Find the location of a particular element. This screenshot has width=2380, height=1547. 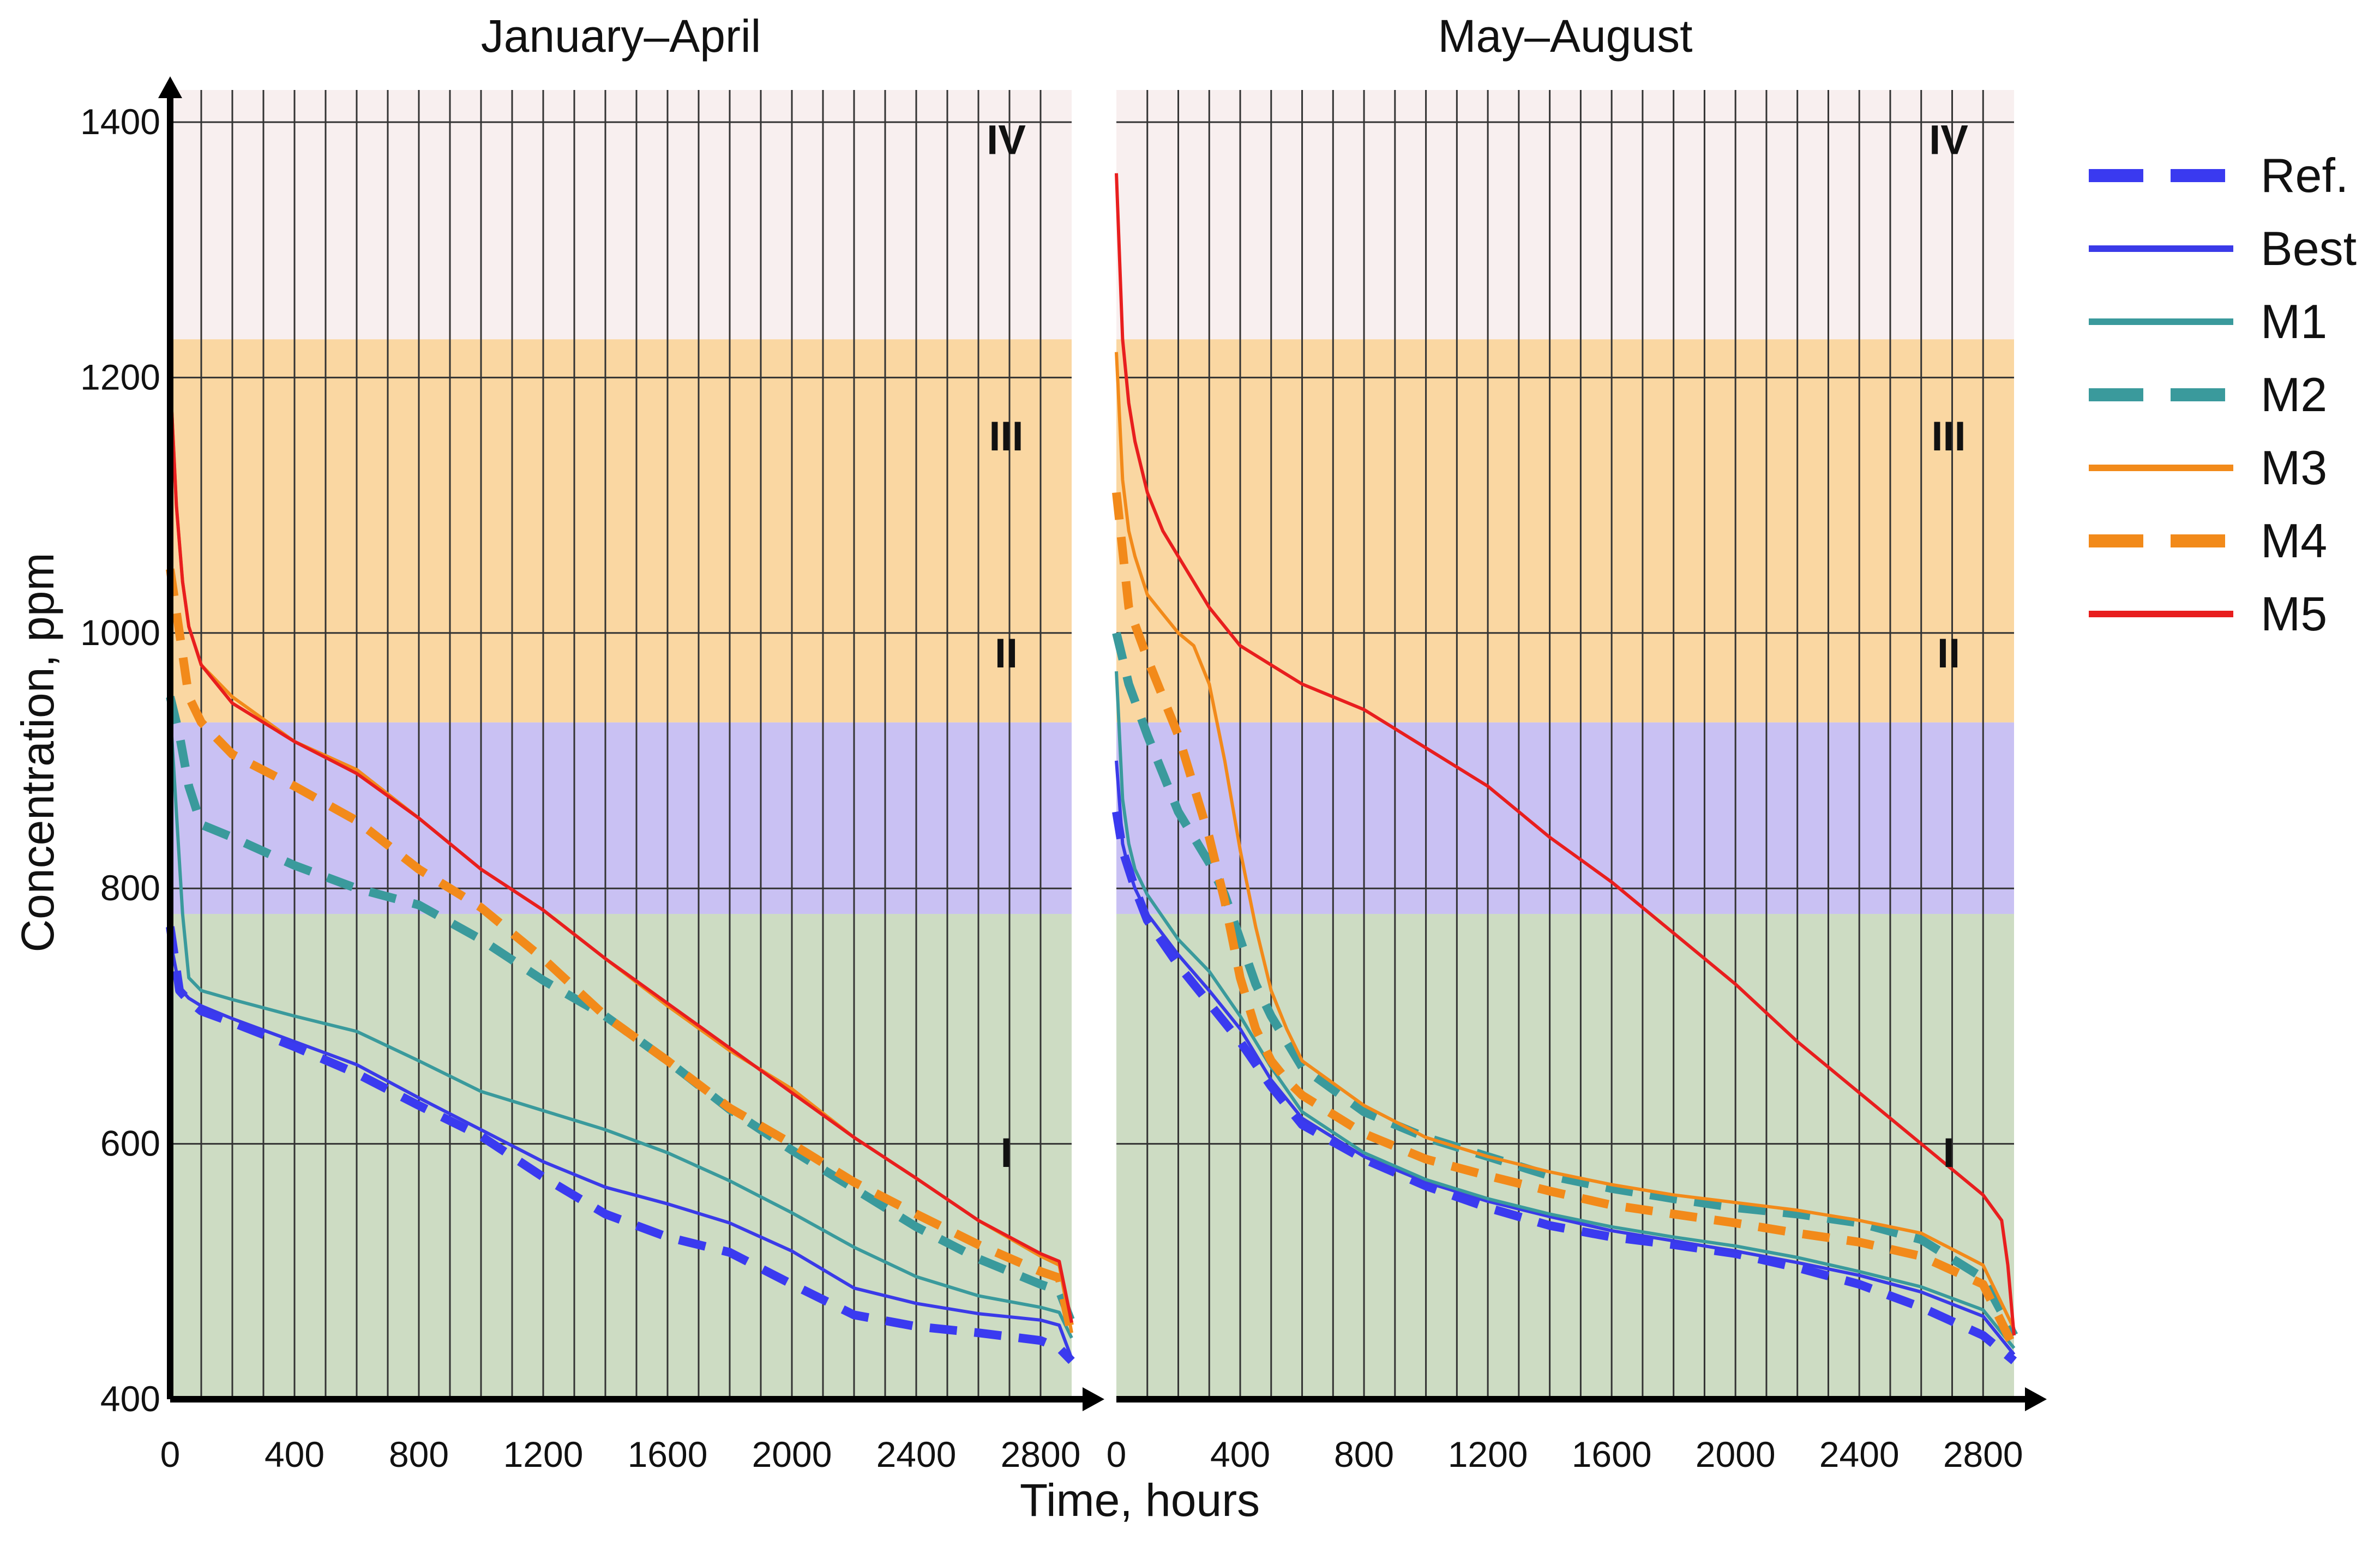

legend-item-m3: M3 is located at coordinates (2208, 468).